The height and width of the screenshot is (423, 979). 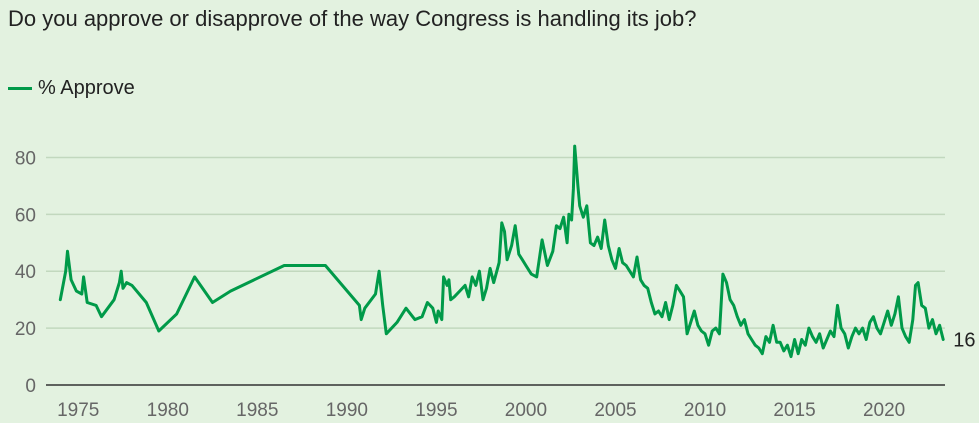 What do you see at coordinates (794, 410) in the screenshot?
I see `x-tick-label: 2015` at bounding box center [794, 410].